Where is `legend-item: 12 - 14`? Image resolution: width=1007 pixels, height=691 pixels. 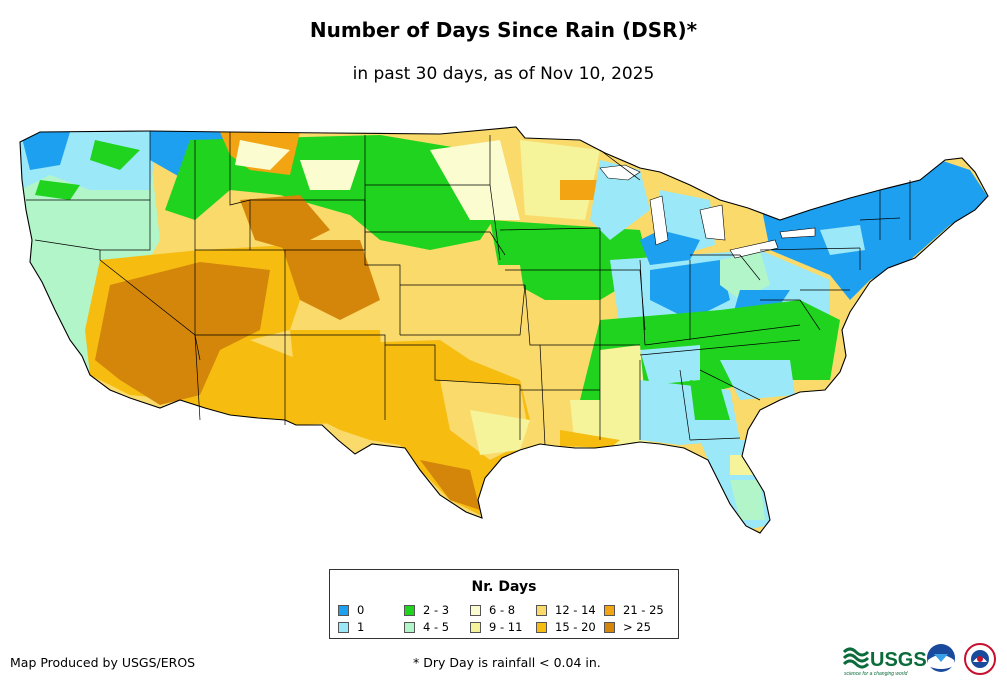
legend-item: 12 - 14 is located at coordinates (570, 610).